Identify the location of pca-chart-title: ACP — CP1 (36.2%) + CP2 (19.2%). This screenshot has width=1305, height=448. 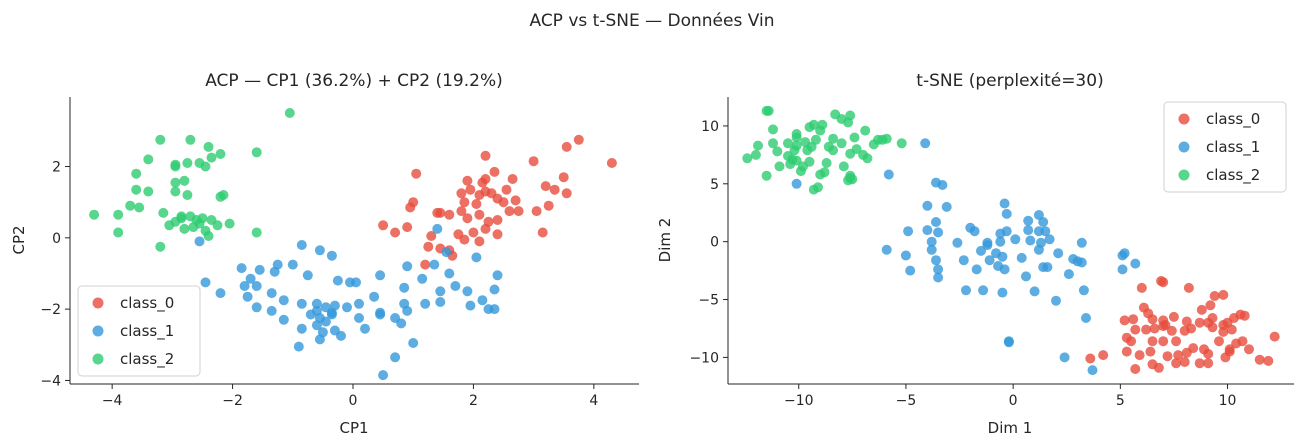
(354, 81).